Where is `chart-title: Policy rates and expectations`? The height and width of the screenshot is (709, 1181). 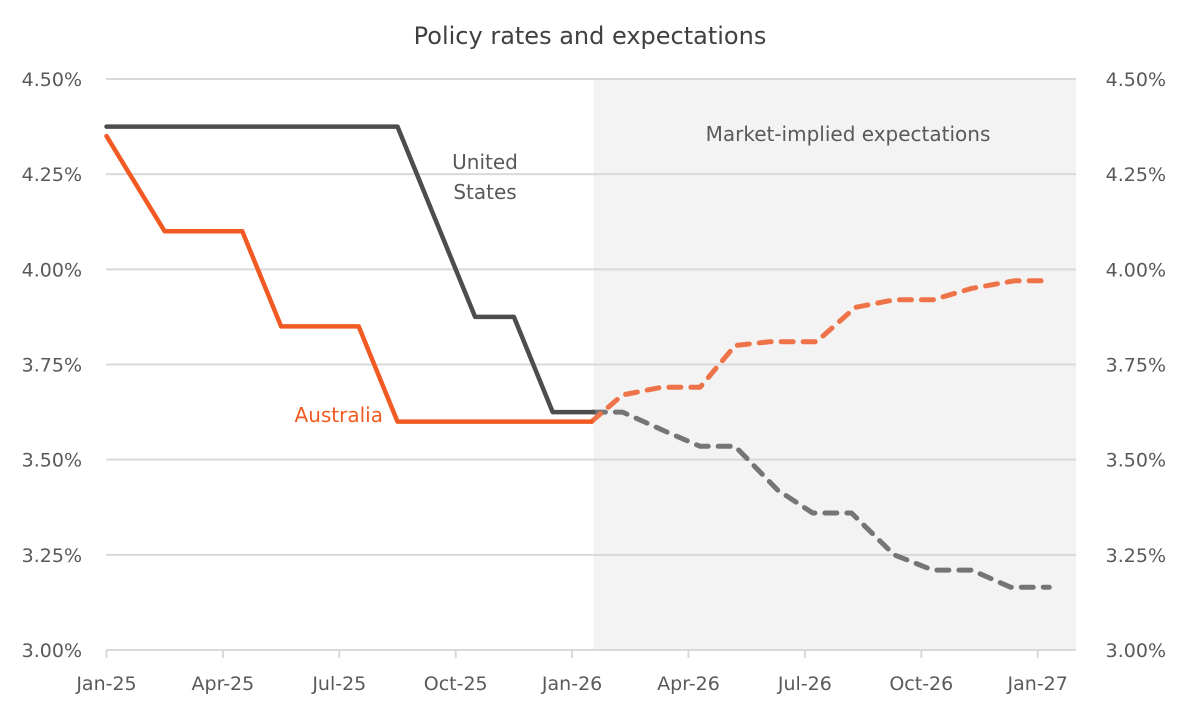 chart-title: Policy rates and expectations is located at coordinates (590, 36).